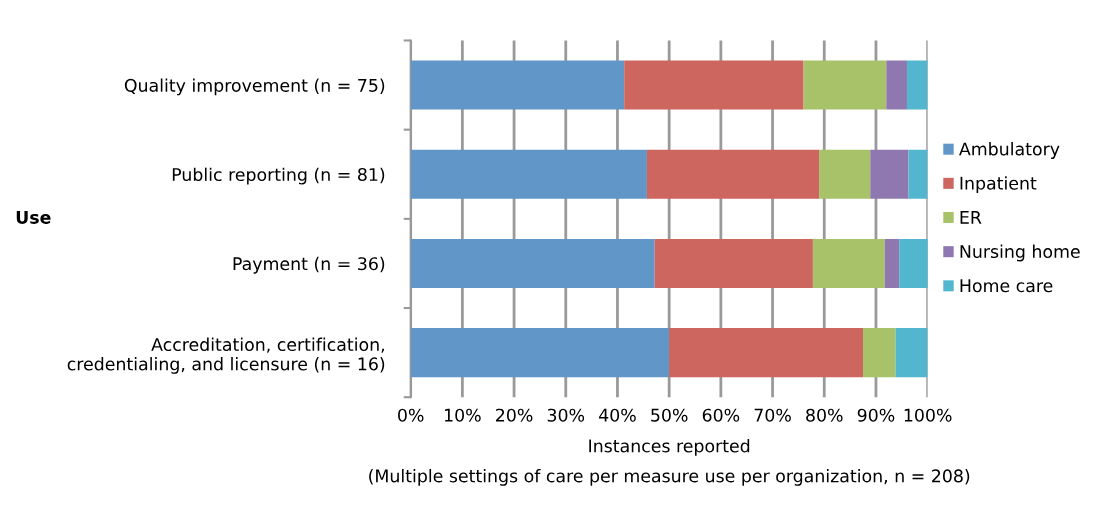 The height and width of the screenshot is (506, 1119). Describe the element at coordinates (462, 415) in the screenshot. I see `x-tick-label: 10%` at that location.